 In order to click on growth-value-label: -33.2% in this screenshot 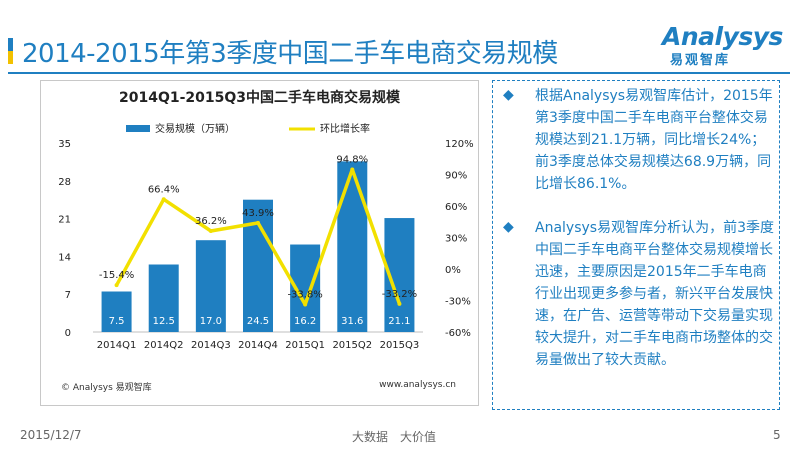, I will do `click(399, 294)`.